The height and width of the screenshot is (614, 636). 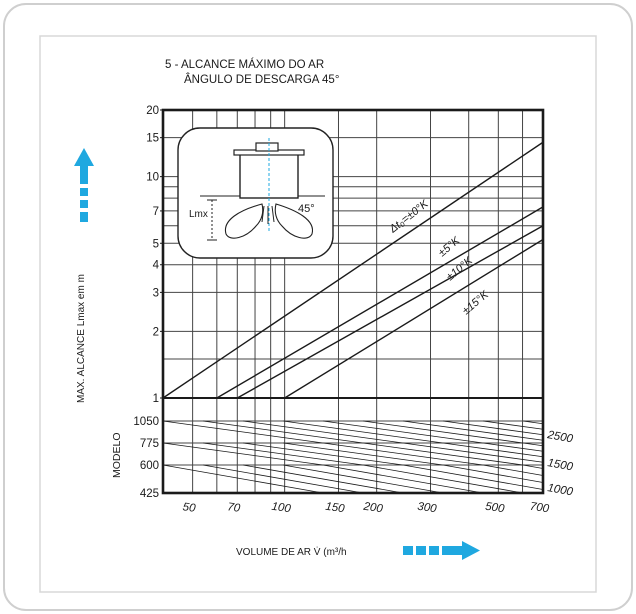 I want to click on y-tick-label: 2, so click(x=156, y=332).